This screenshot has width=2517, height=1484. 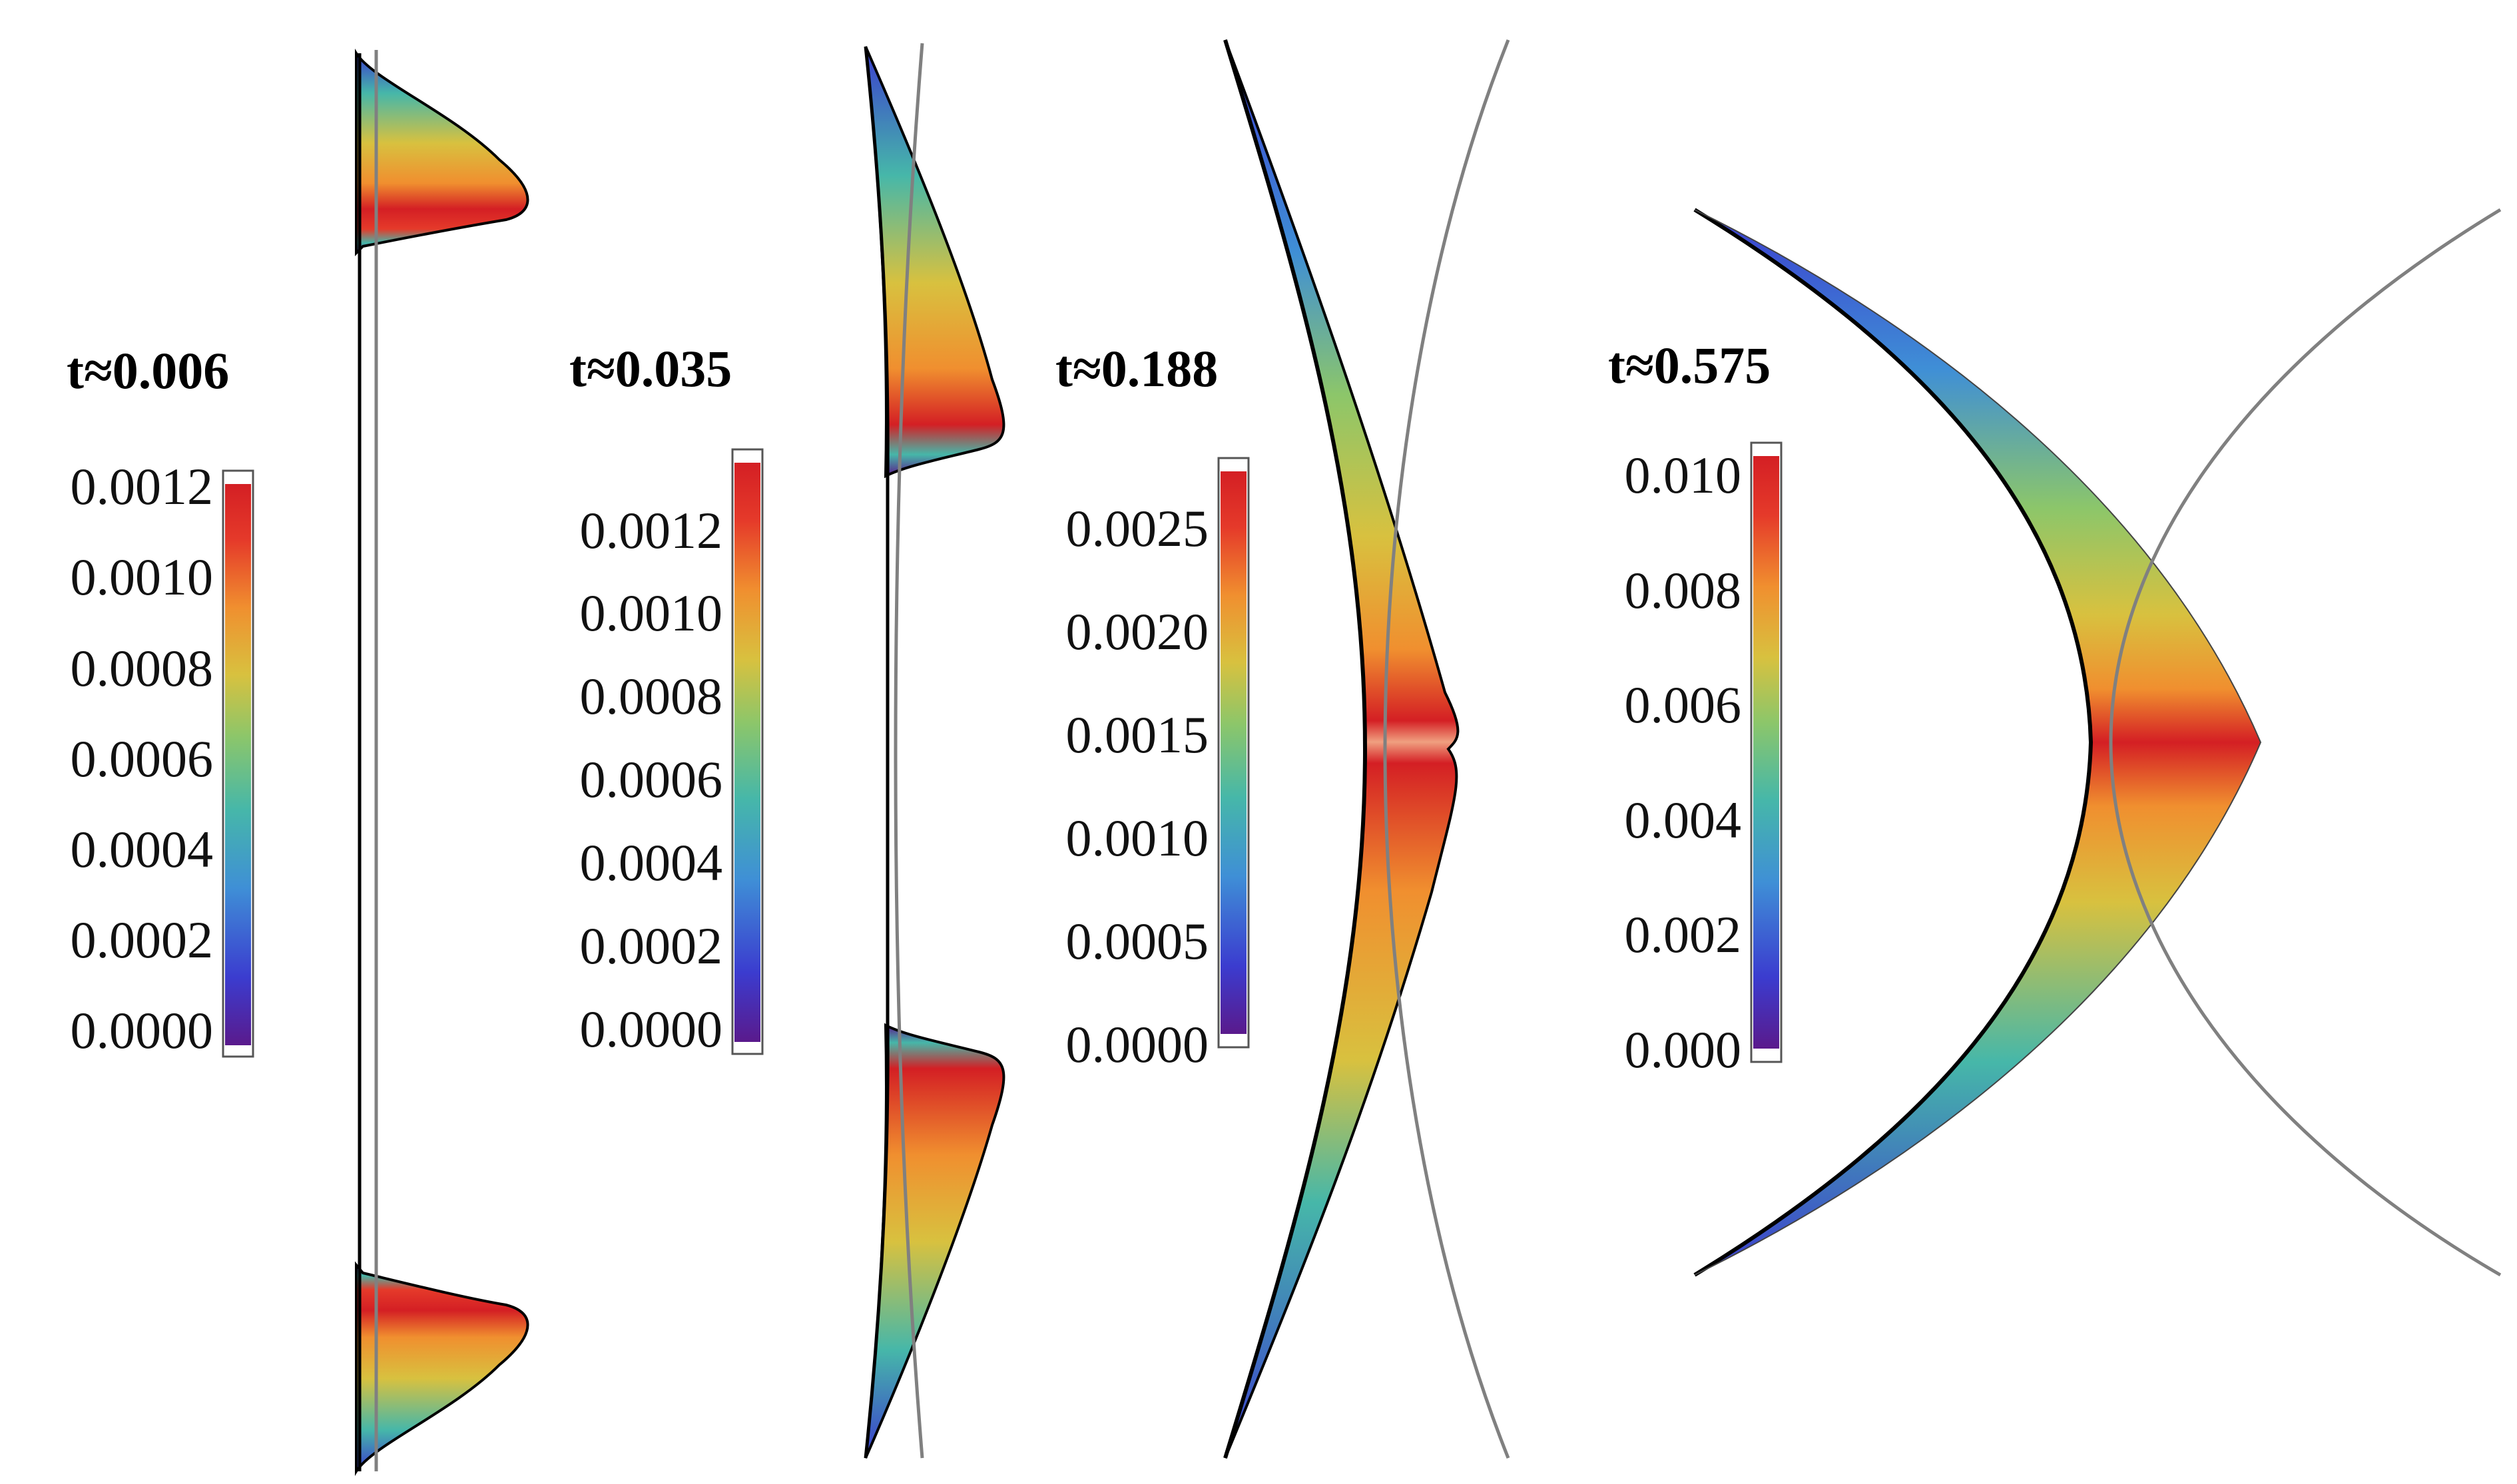 I want to click on panel-4-reference-curve, so click(x=2305, y=742).